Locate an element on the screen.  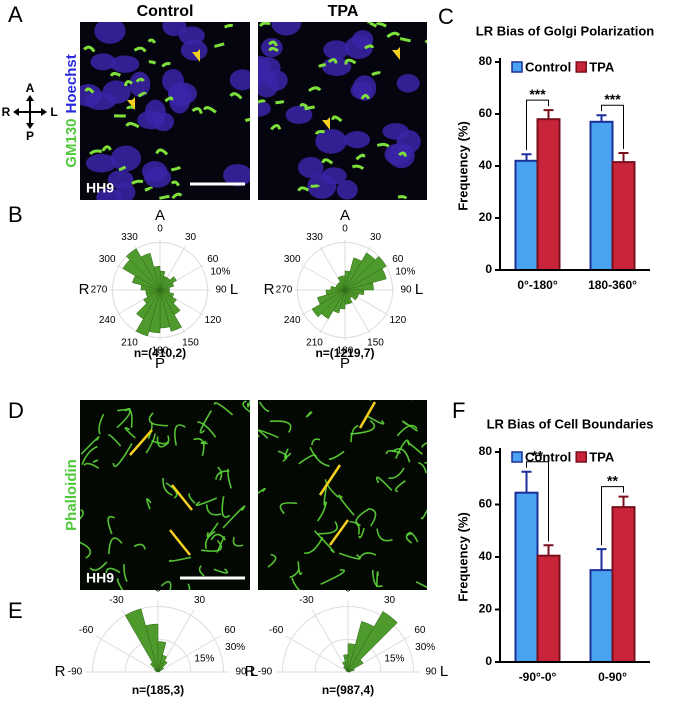
direction-label: A is located at coordinates (345, 215).